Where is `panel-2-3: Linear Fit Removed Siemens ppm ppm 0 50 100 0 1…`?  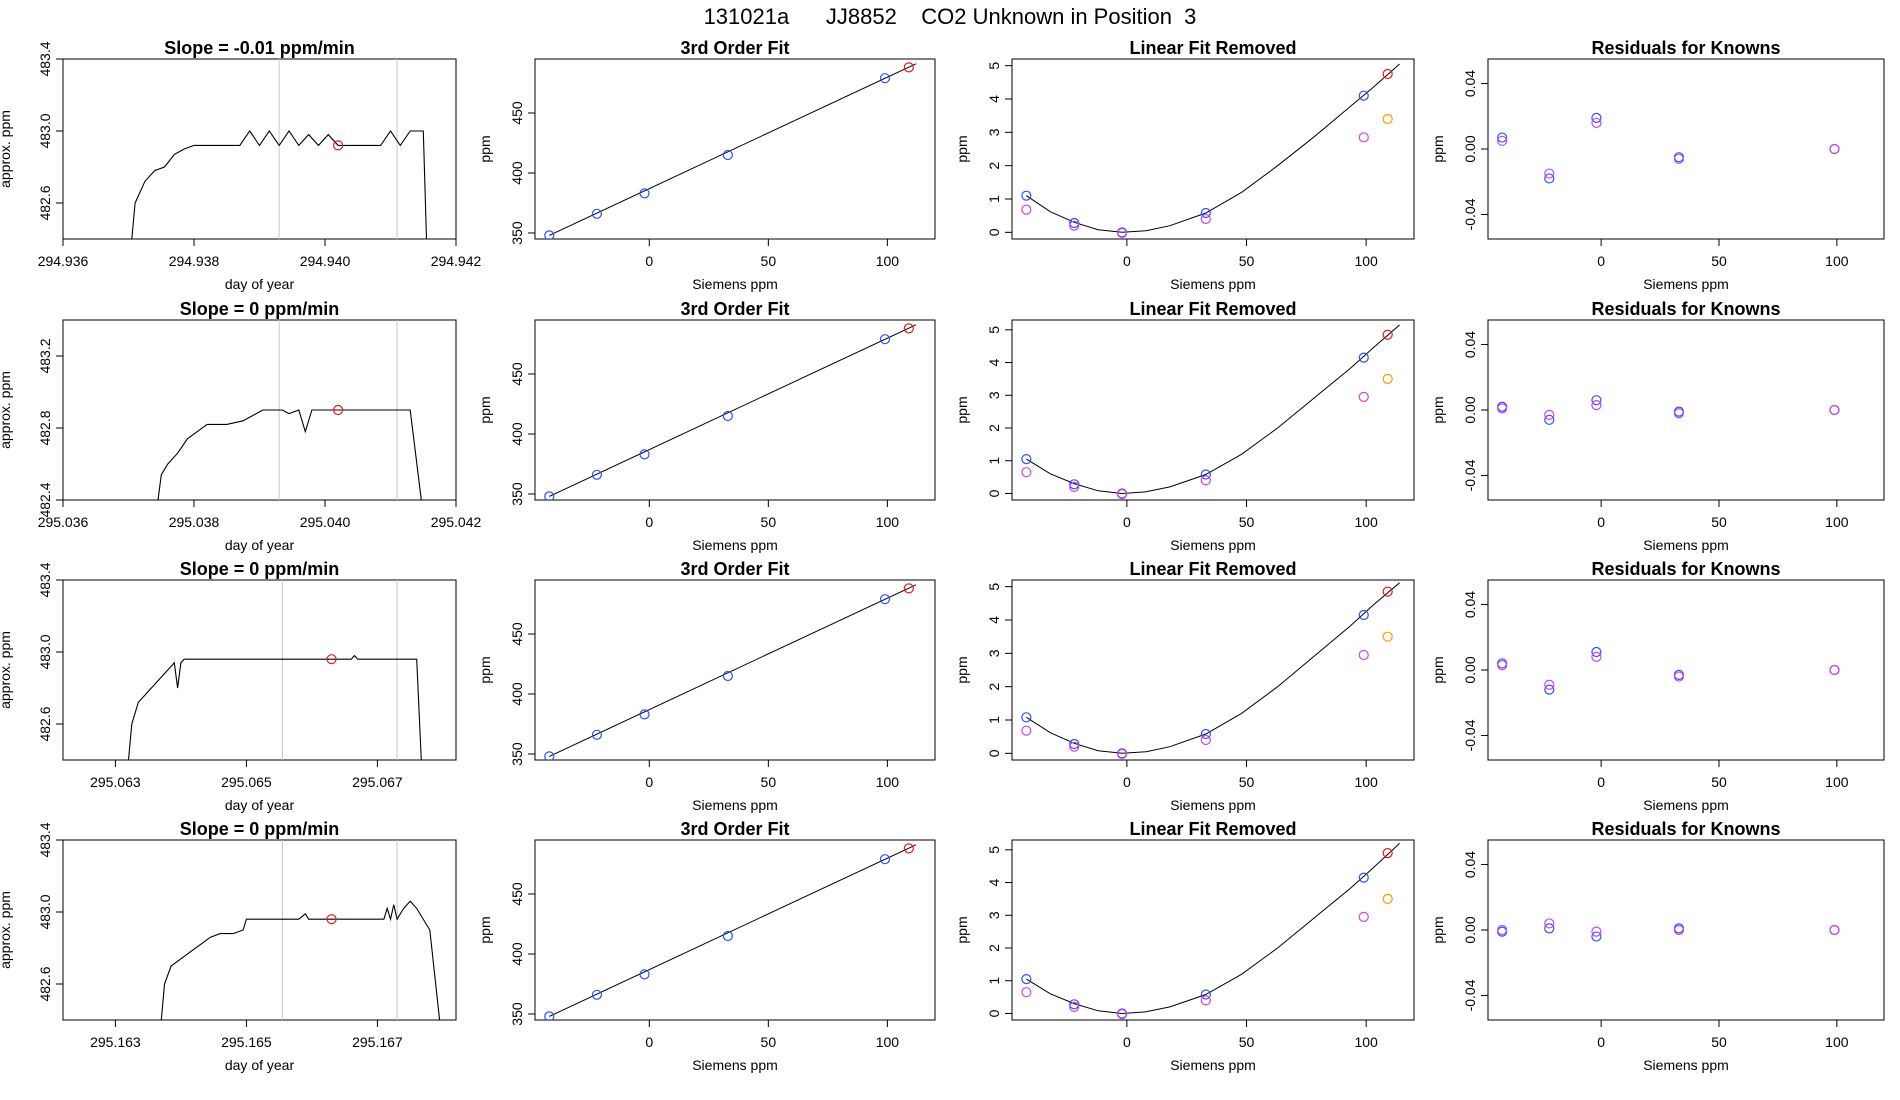
panel-2-3: Linear Fit Removed Siemens ppm ppm 0 50 100 0 1… is located at coordinates (1184, 426).